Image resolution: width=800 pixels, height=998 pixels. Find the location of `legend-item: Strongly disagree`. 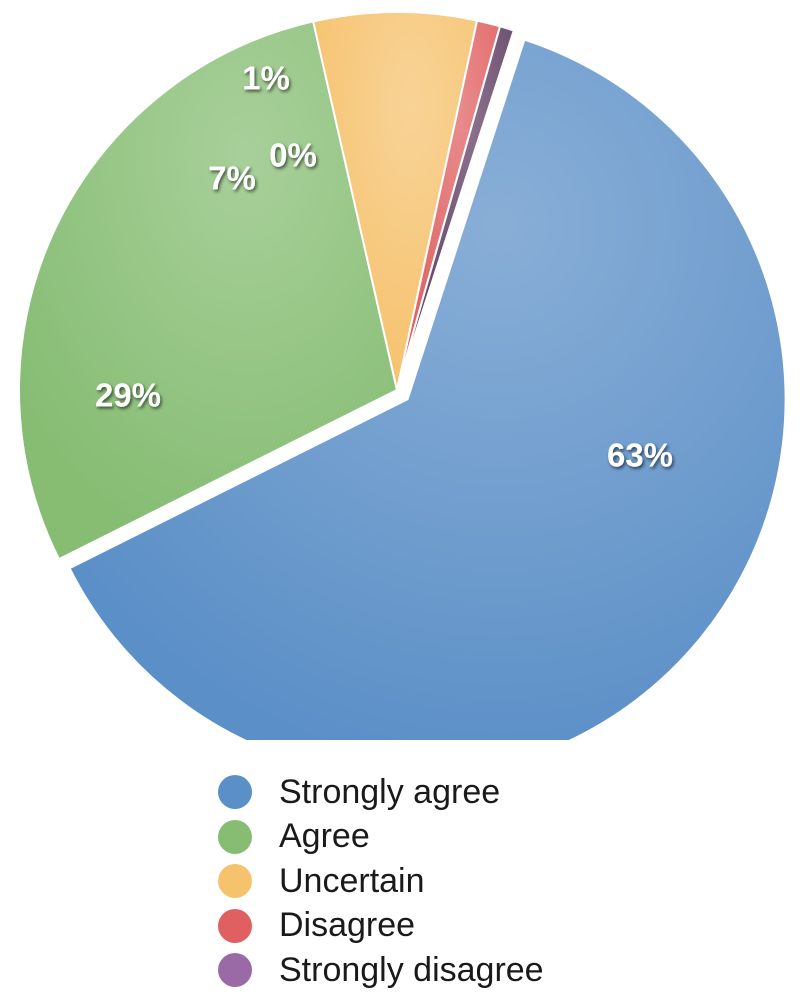

legend-item: Strongly disagree is located at coordinates (428, 970).